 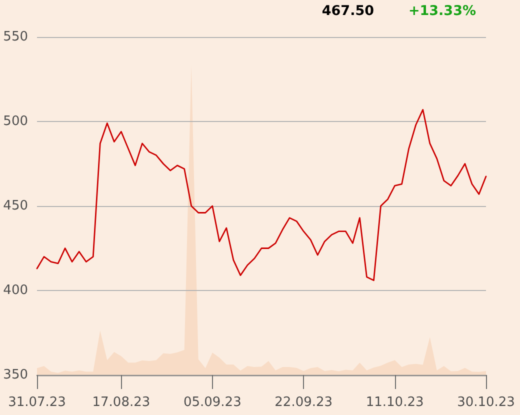 I want to click on x-tick-label: 30.10.23, so click(x=486, y=402).